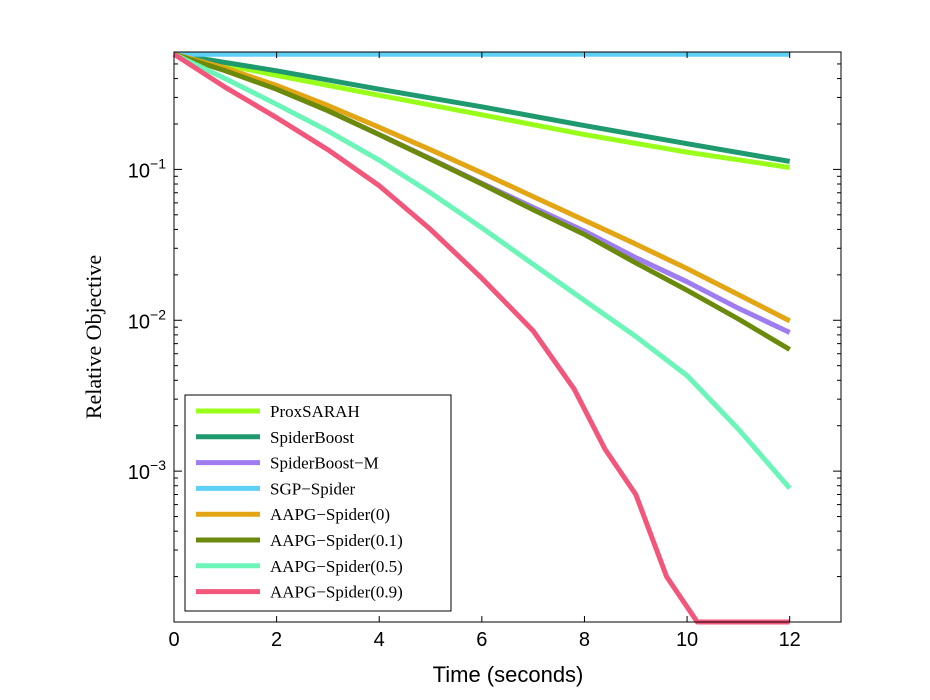 The height and width of the screenshot is (700, 930). I want to click on legend-label: SpiderBoost−M, so click(324, 463).